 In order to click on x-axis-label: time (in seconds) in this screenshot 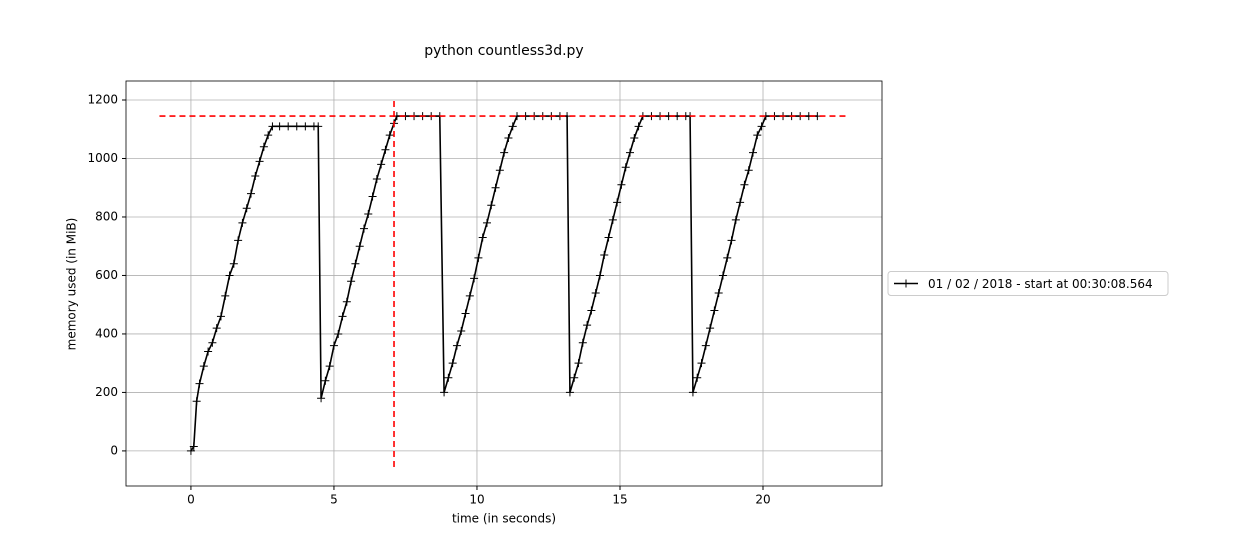, I will do `click(504, 519)`.